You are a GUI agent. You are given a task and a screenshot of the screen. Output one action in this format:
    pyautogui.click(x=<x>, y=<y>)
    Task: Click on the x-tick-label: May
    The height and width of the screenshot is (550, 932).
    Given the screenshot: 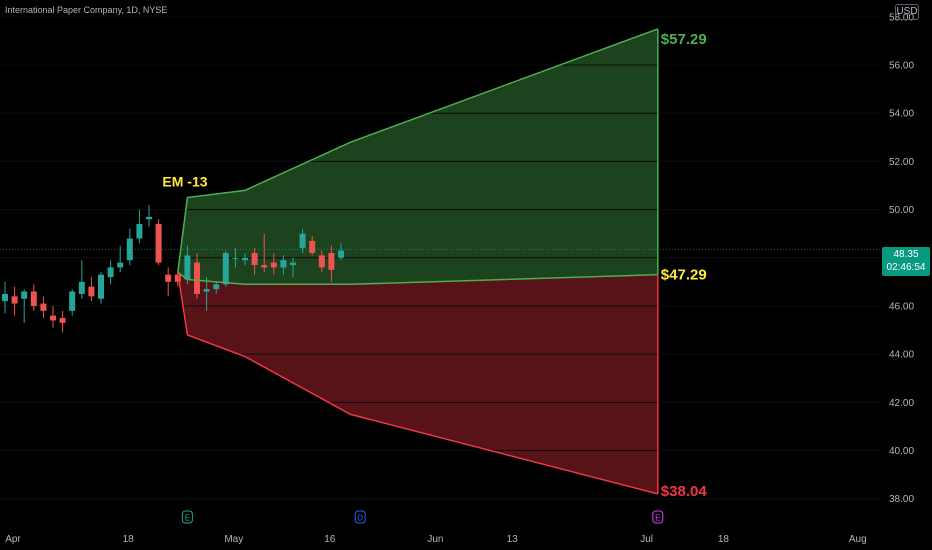 What is the action you would take?
    pyautogui.click(x=233, y=539)
    